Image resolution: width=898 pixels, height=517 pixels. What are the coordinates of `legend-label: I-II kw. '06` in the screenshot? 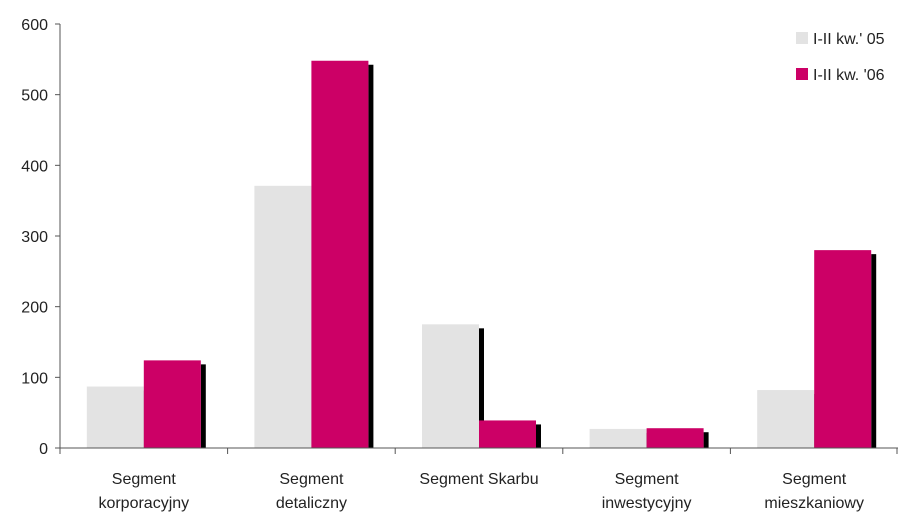 It's located at (849, 75).